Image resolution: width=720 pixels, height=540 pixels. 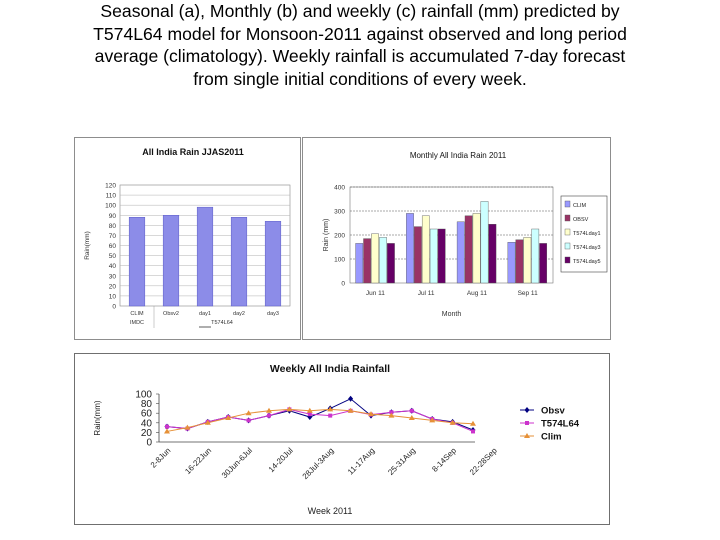 What do you see at coordinates (110, 186) in the screenshot?
I see `y-tick-label: 120` at bounding box center [110, 186].